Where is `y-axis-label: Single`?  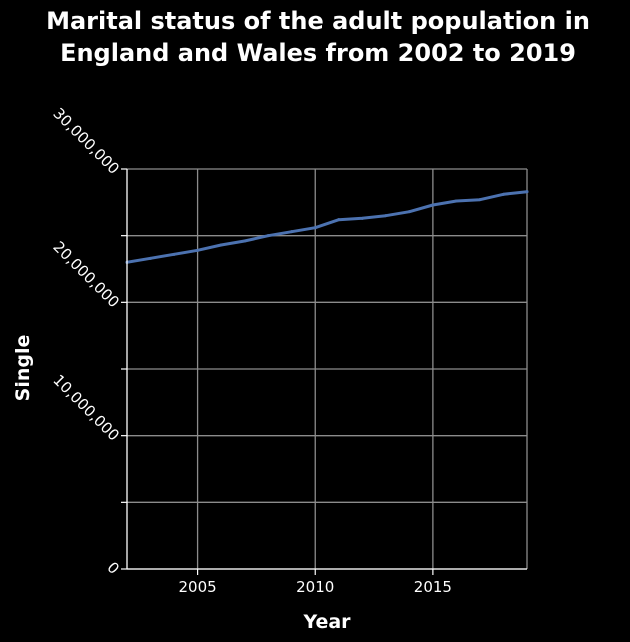
y-axis-label: Single is located at coordinates (23, 368).